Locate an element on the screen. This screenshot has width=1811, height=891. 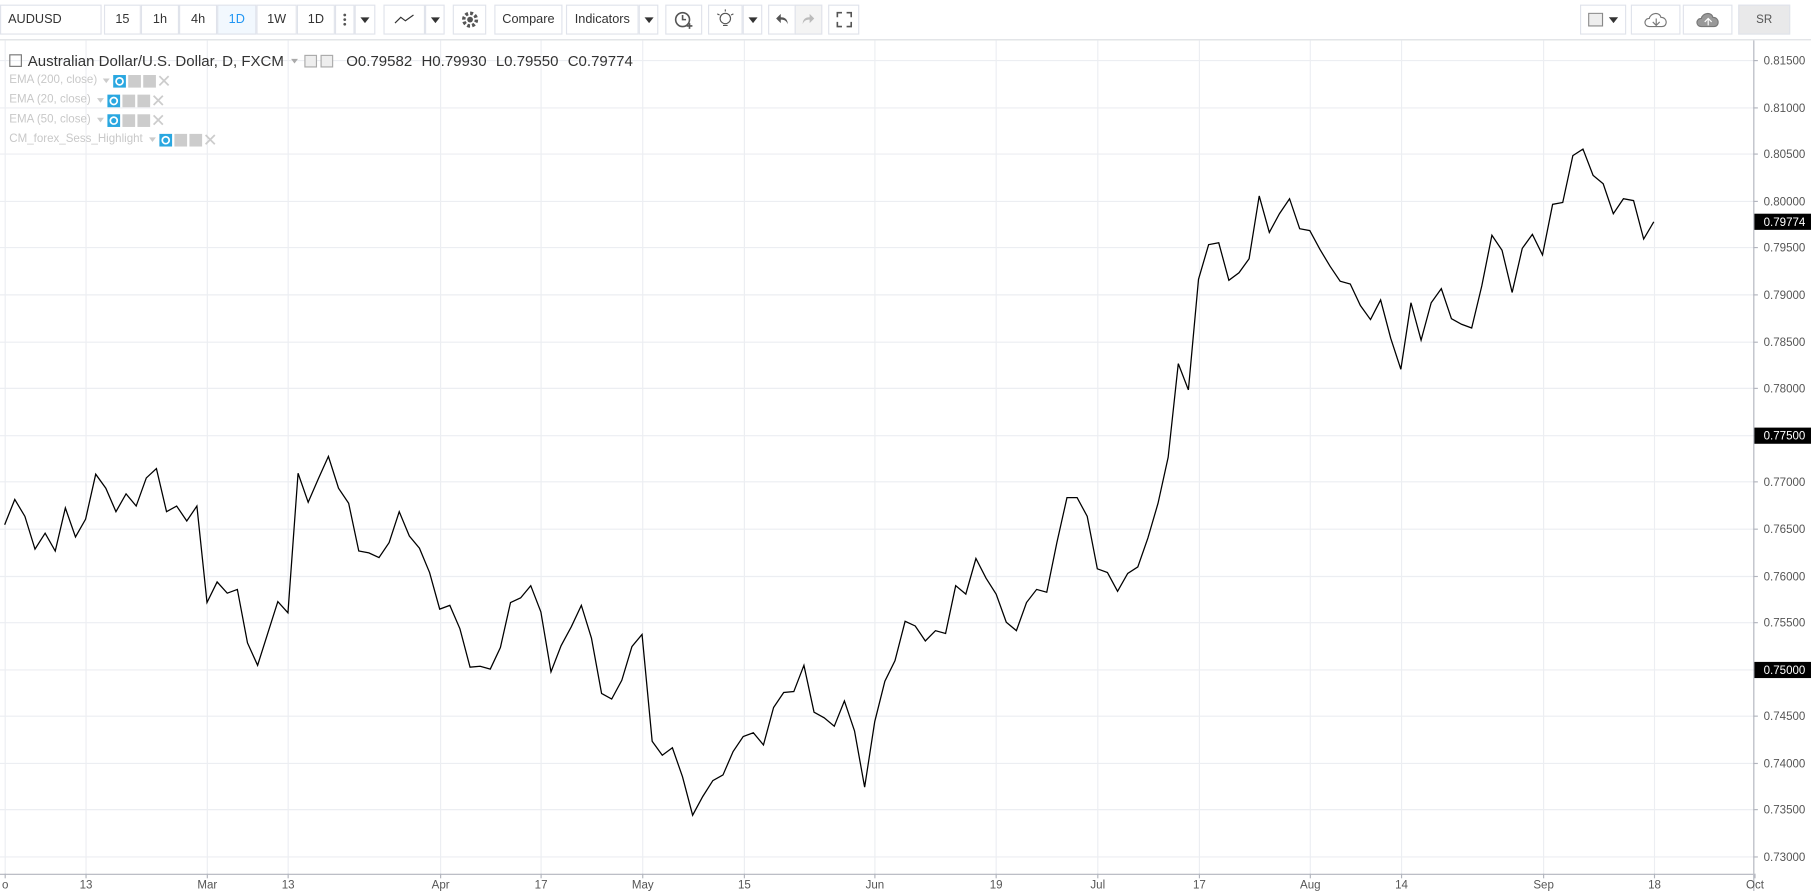
x-tick-label: o is located at coordinates (5, 885).